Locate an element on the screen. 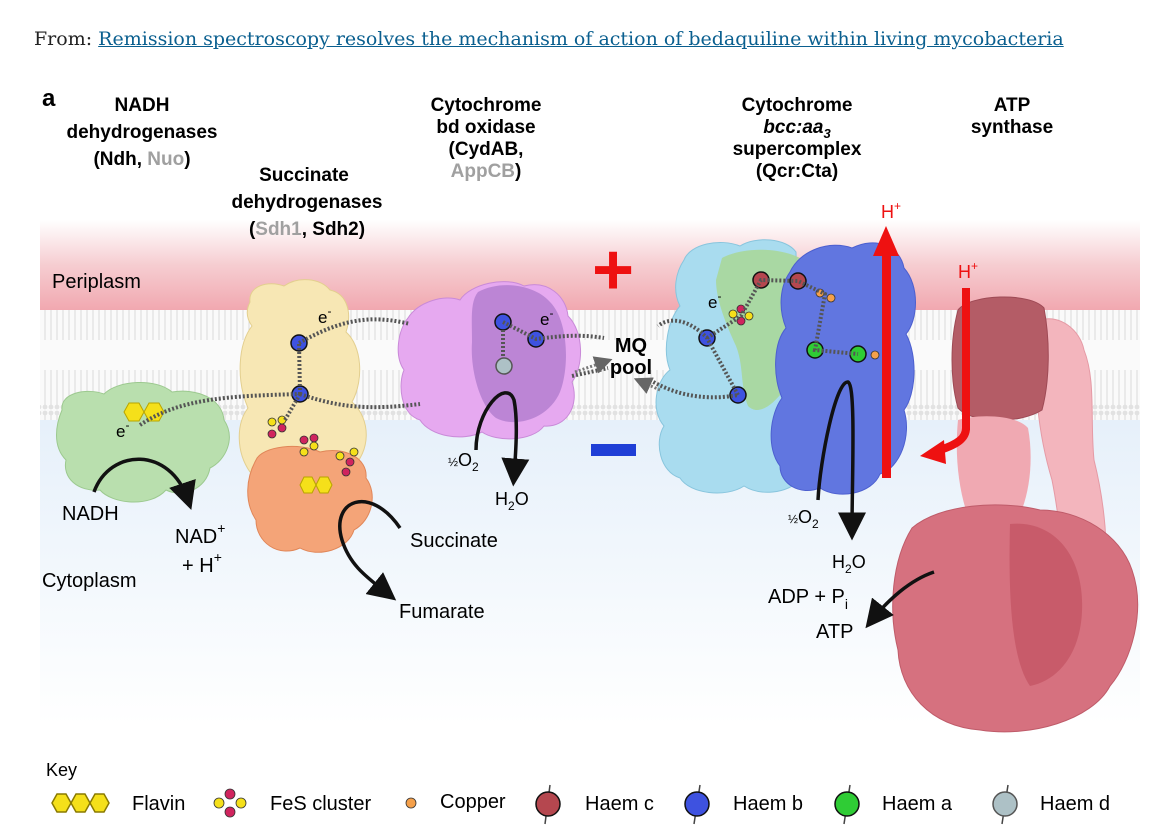  positive-side-sign: + is located at coordinates (613, 270).